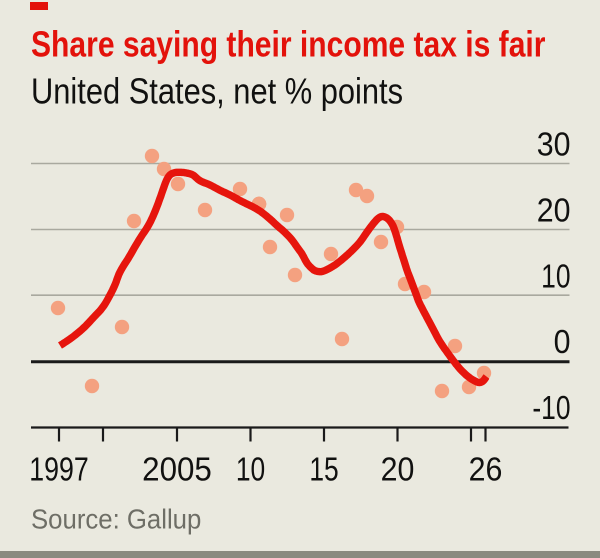  Describe the element at coordinates (177, 469) in the screenshot. I see `svg-text: 2005` at that location.